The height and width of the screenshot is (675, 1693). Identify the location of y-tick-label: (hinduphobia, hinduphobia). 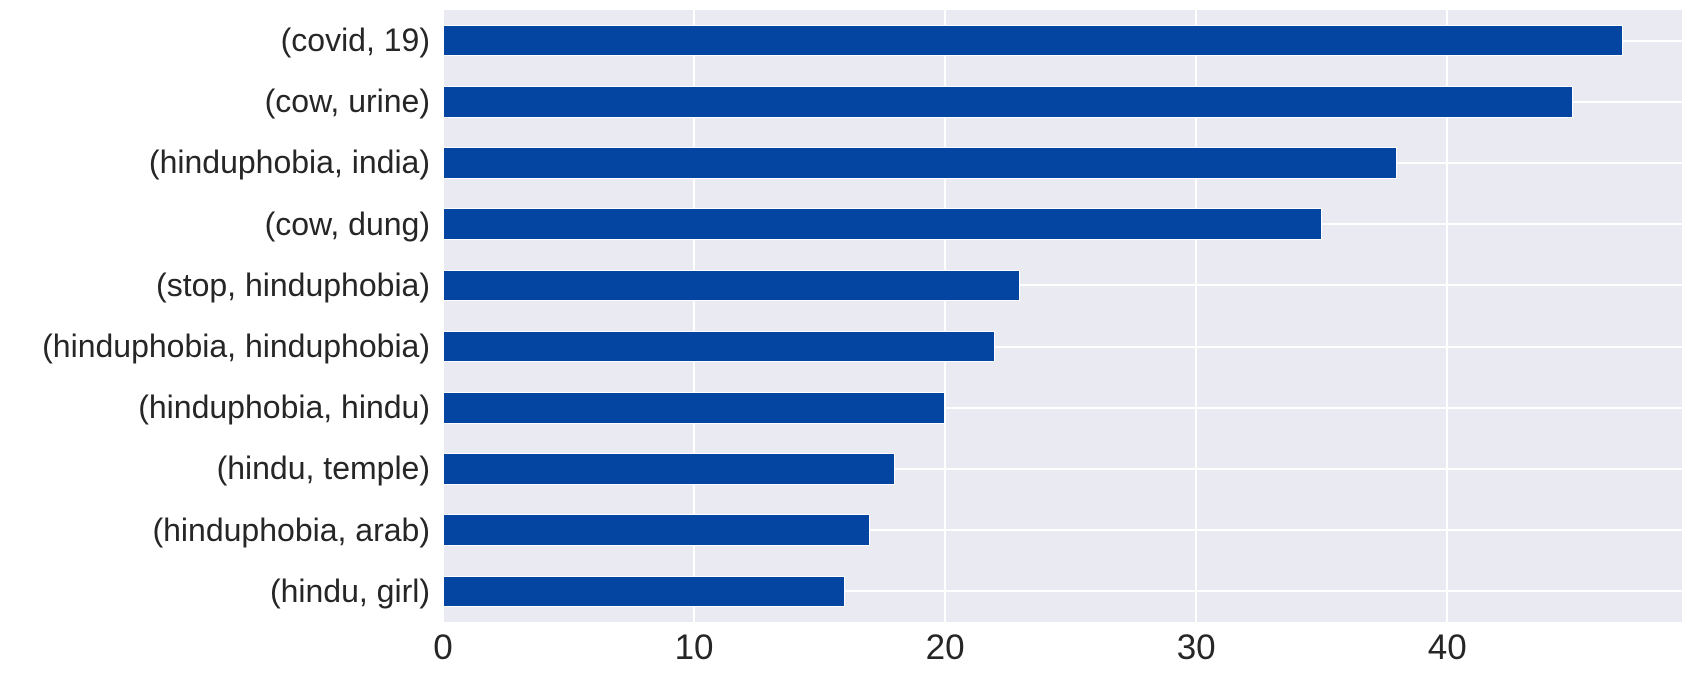
(236, 346).